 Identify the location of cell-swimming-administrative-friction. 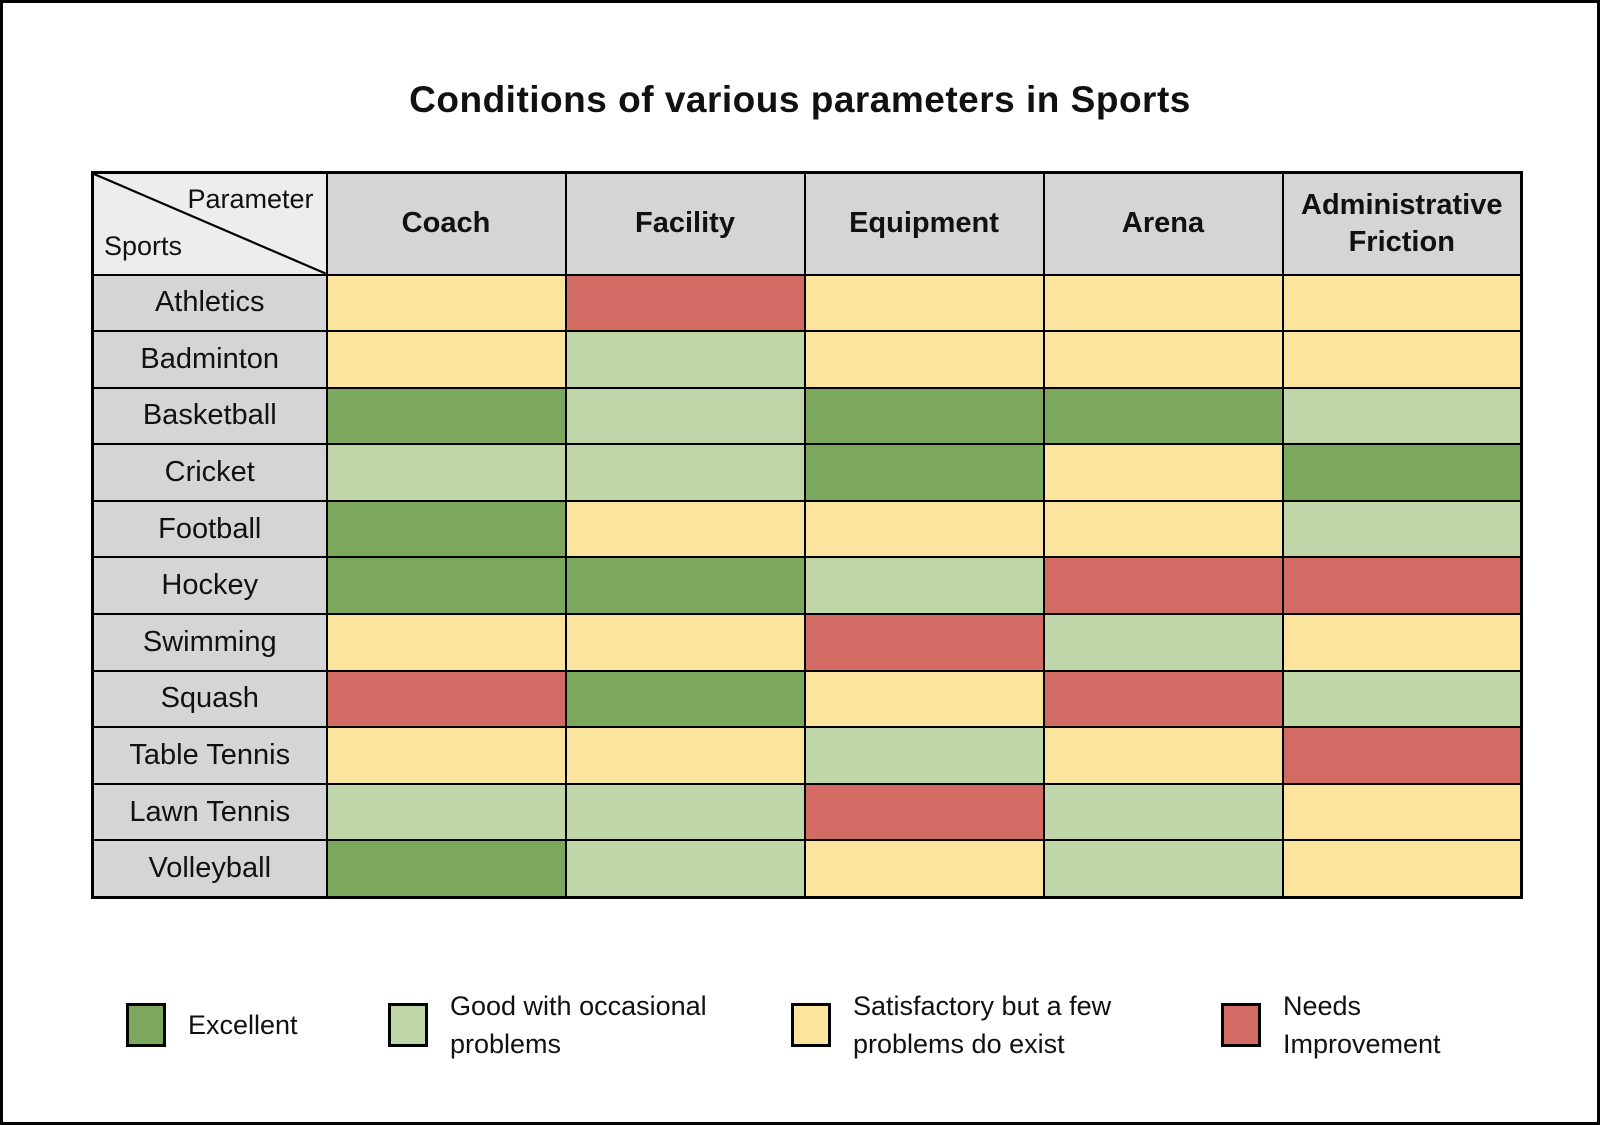
(1402, 642).